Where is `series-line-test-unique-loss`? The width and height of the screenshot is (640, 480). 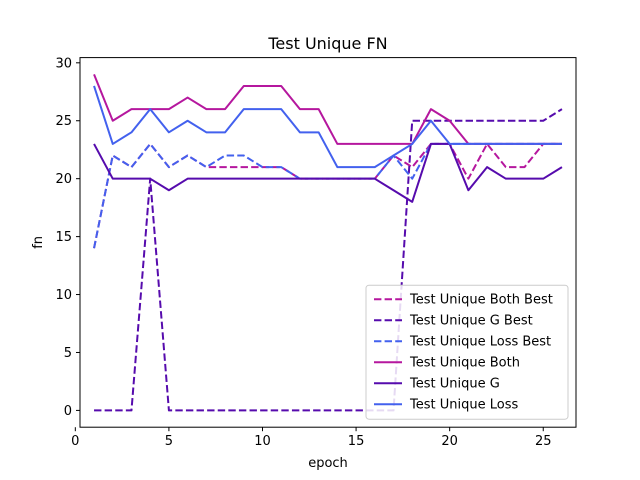 series-line-test-unique-loss is located at coordinates (327, 127).